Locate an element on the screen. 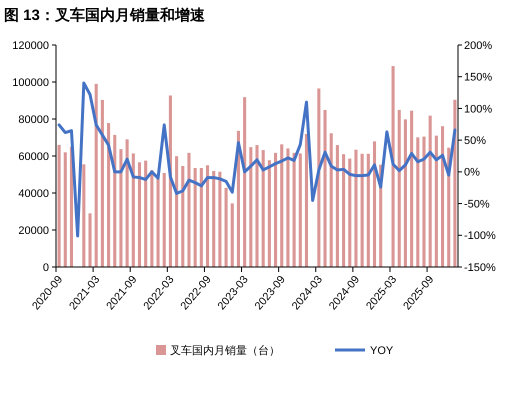 This screenshot has width=507, height=406. y-tick-label: 60000 is located at coordinates (33, 156).